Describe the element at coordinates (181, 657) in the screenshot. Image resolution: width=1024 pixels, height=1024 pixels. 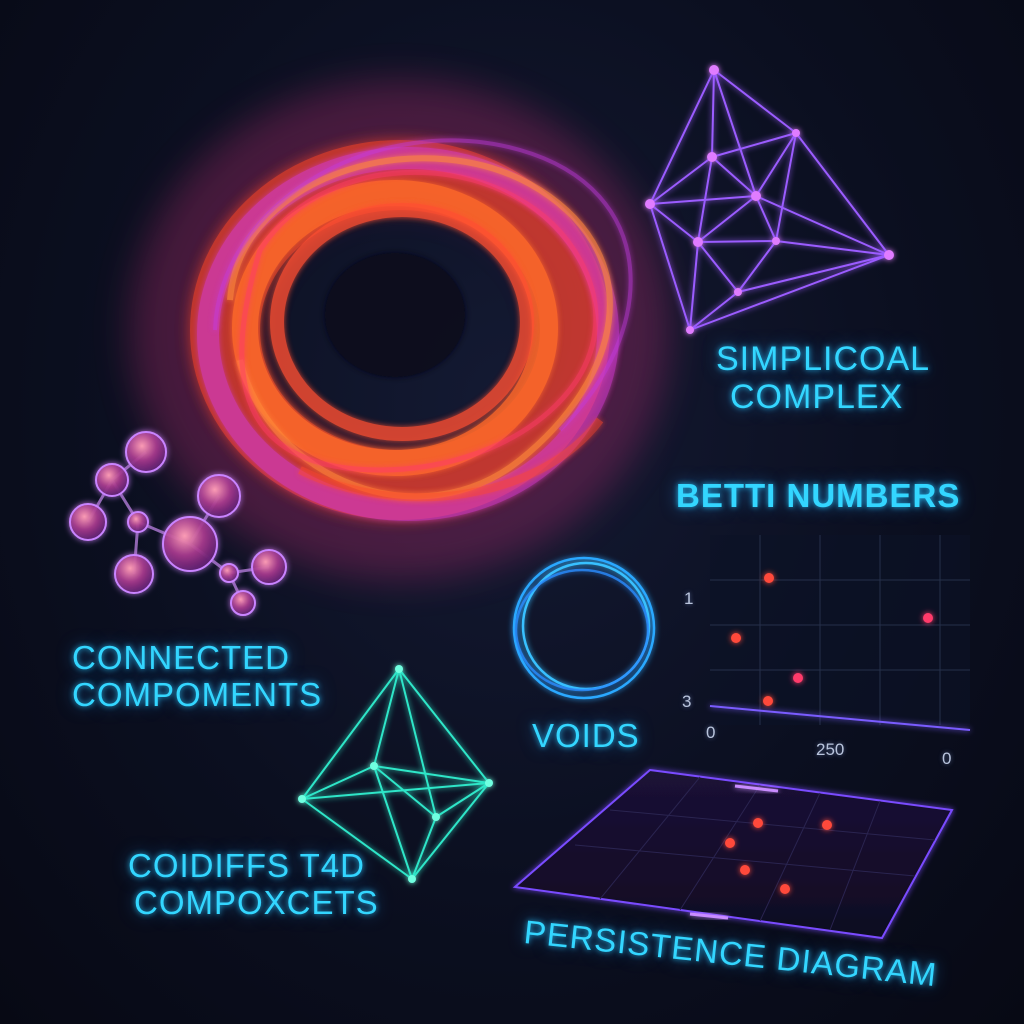
I see `connected-line-1: CONNECTED` at that location.